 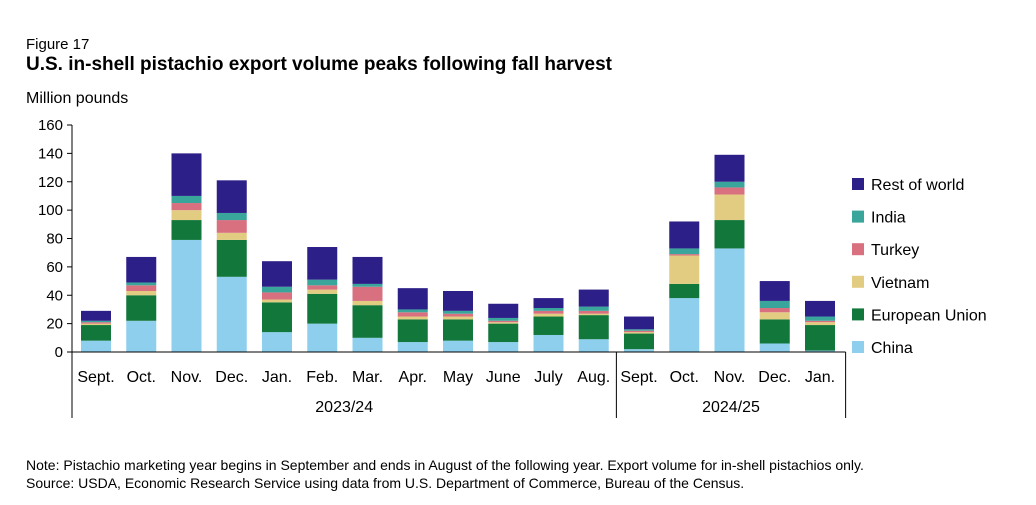 I want to click on legend-item: Turkey, so click(x=885, y=250).